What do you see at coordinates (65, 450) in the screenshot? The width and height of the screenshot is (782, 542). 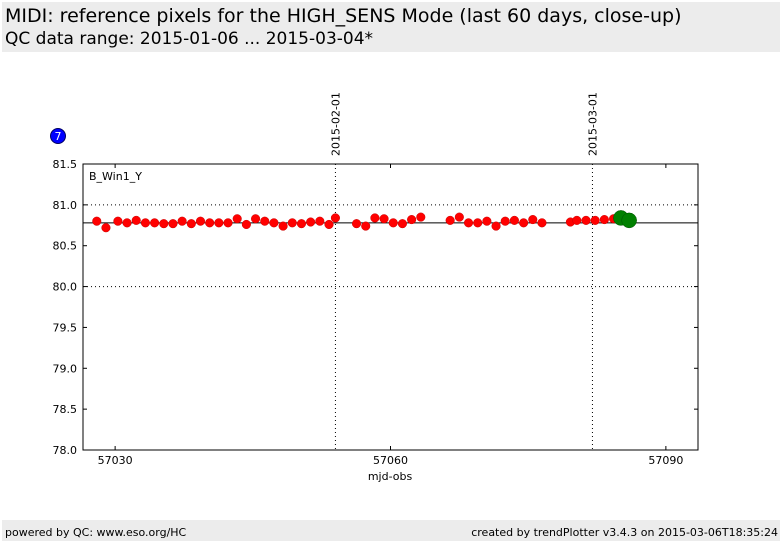 I see `y-tick-label: 78.0` at bounding box center [65, 450].